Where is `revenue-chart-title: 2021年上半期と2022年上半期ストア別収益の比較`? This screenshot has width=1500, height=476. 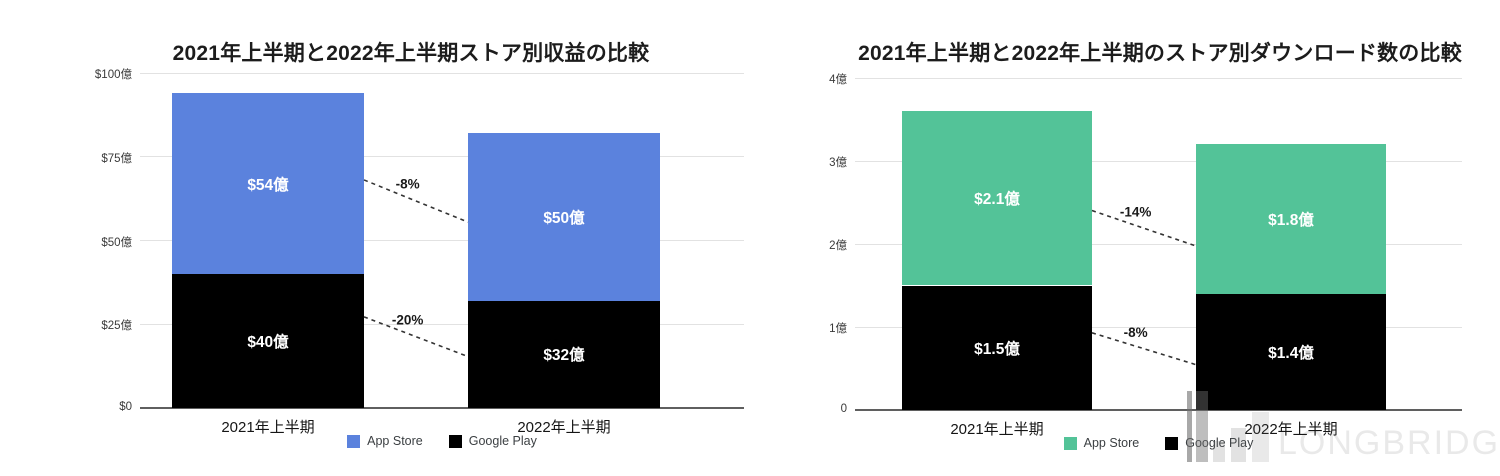 revenue-chart-title: 2021年上半期と2022年上半期ストア別収益の比較 is located at coordinates (411, 54).